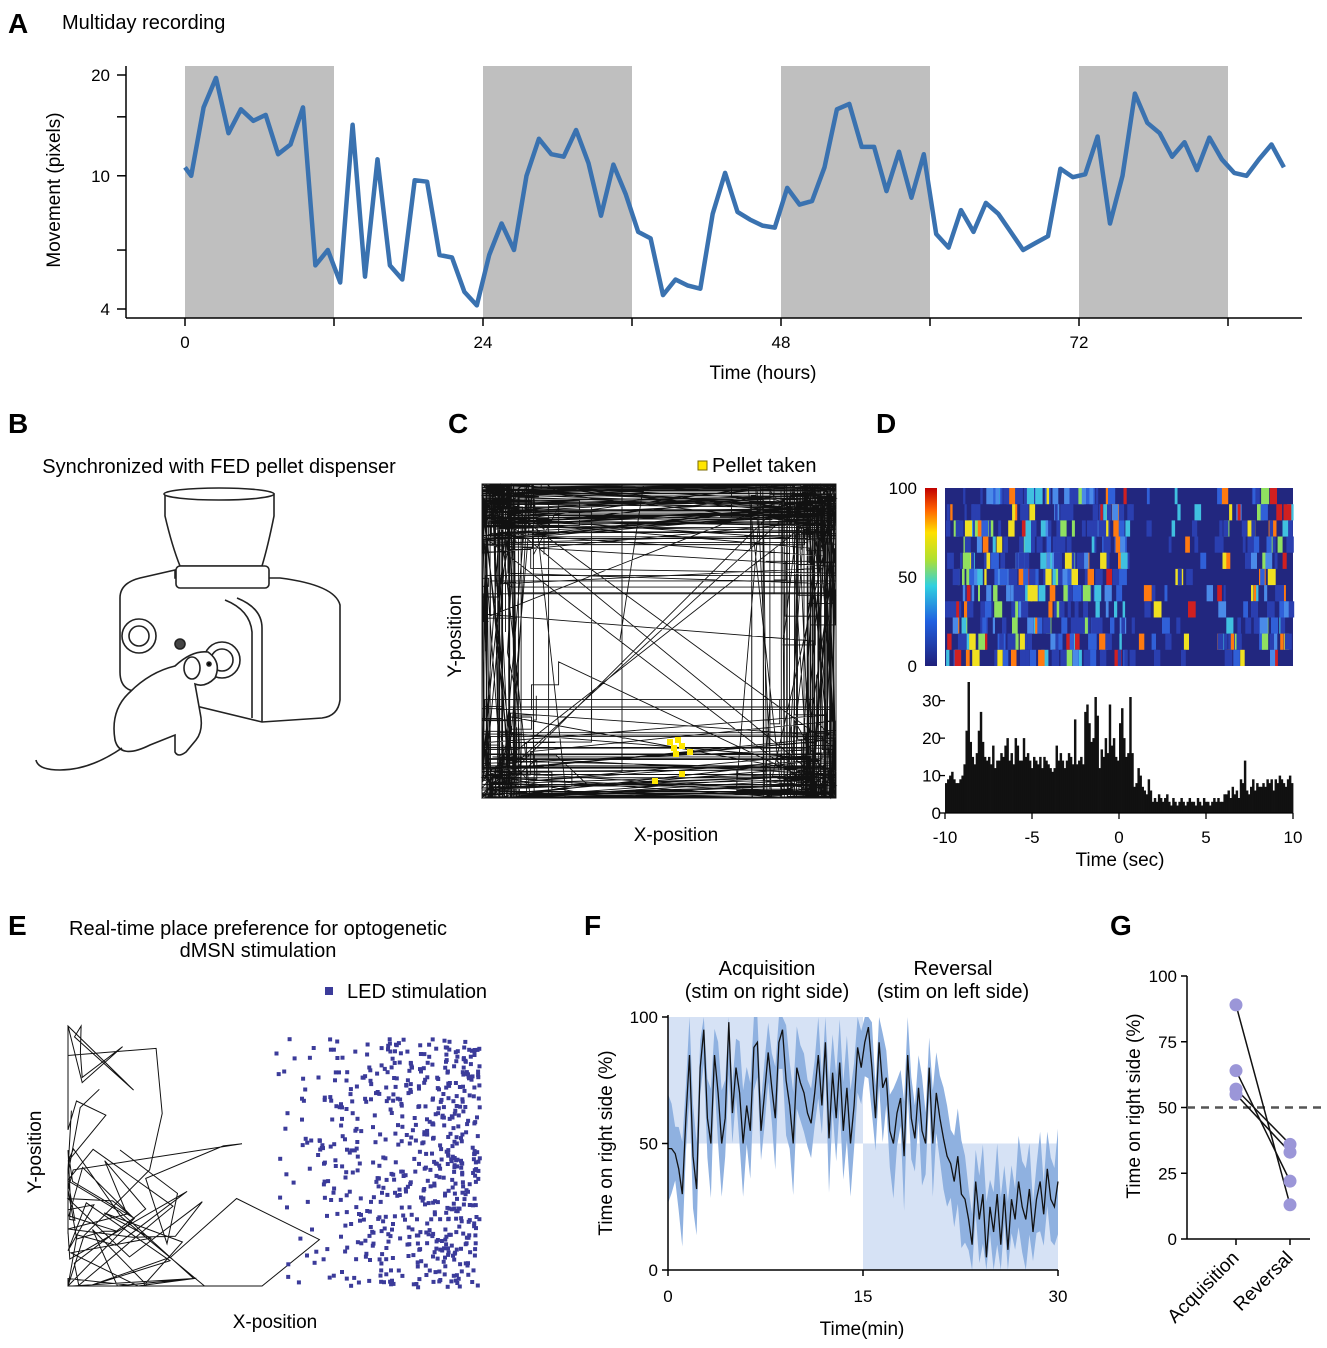  What do you see at coordinates (184, 342) in the screenshot?
I see `a-xtick-label-0: 0` at bounding box center [184, 342].